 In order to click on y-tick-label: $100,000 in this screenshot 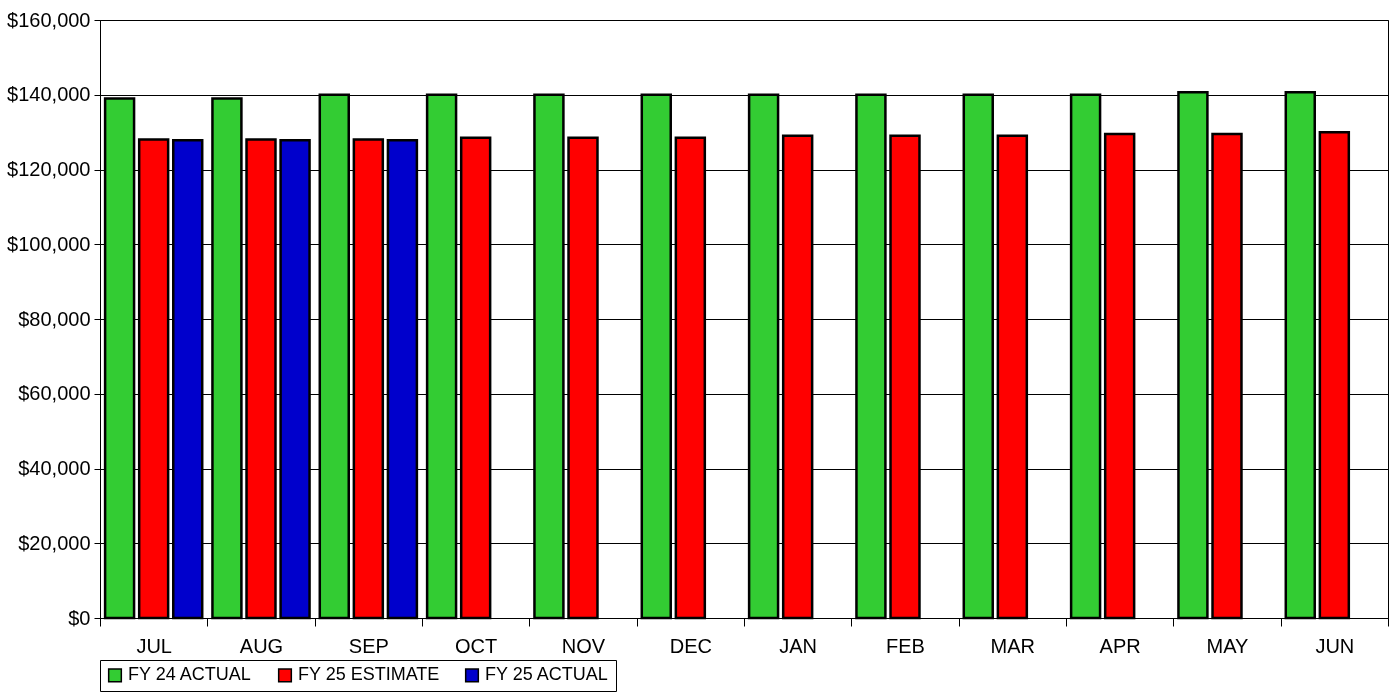, I will do `click(49, 243)`.